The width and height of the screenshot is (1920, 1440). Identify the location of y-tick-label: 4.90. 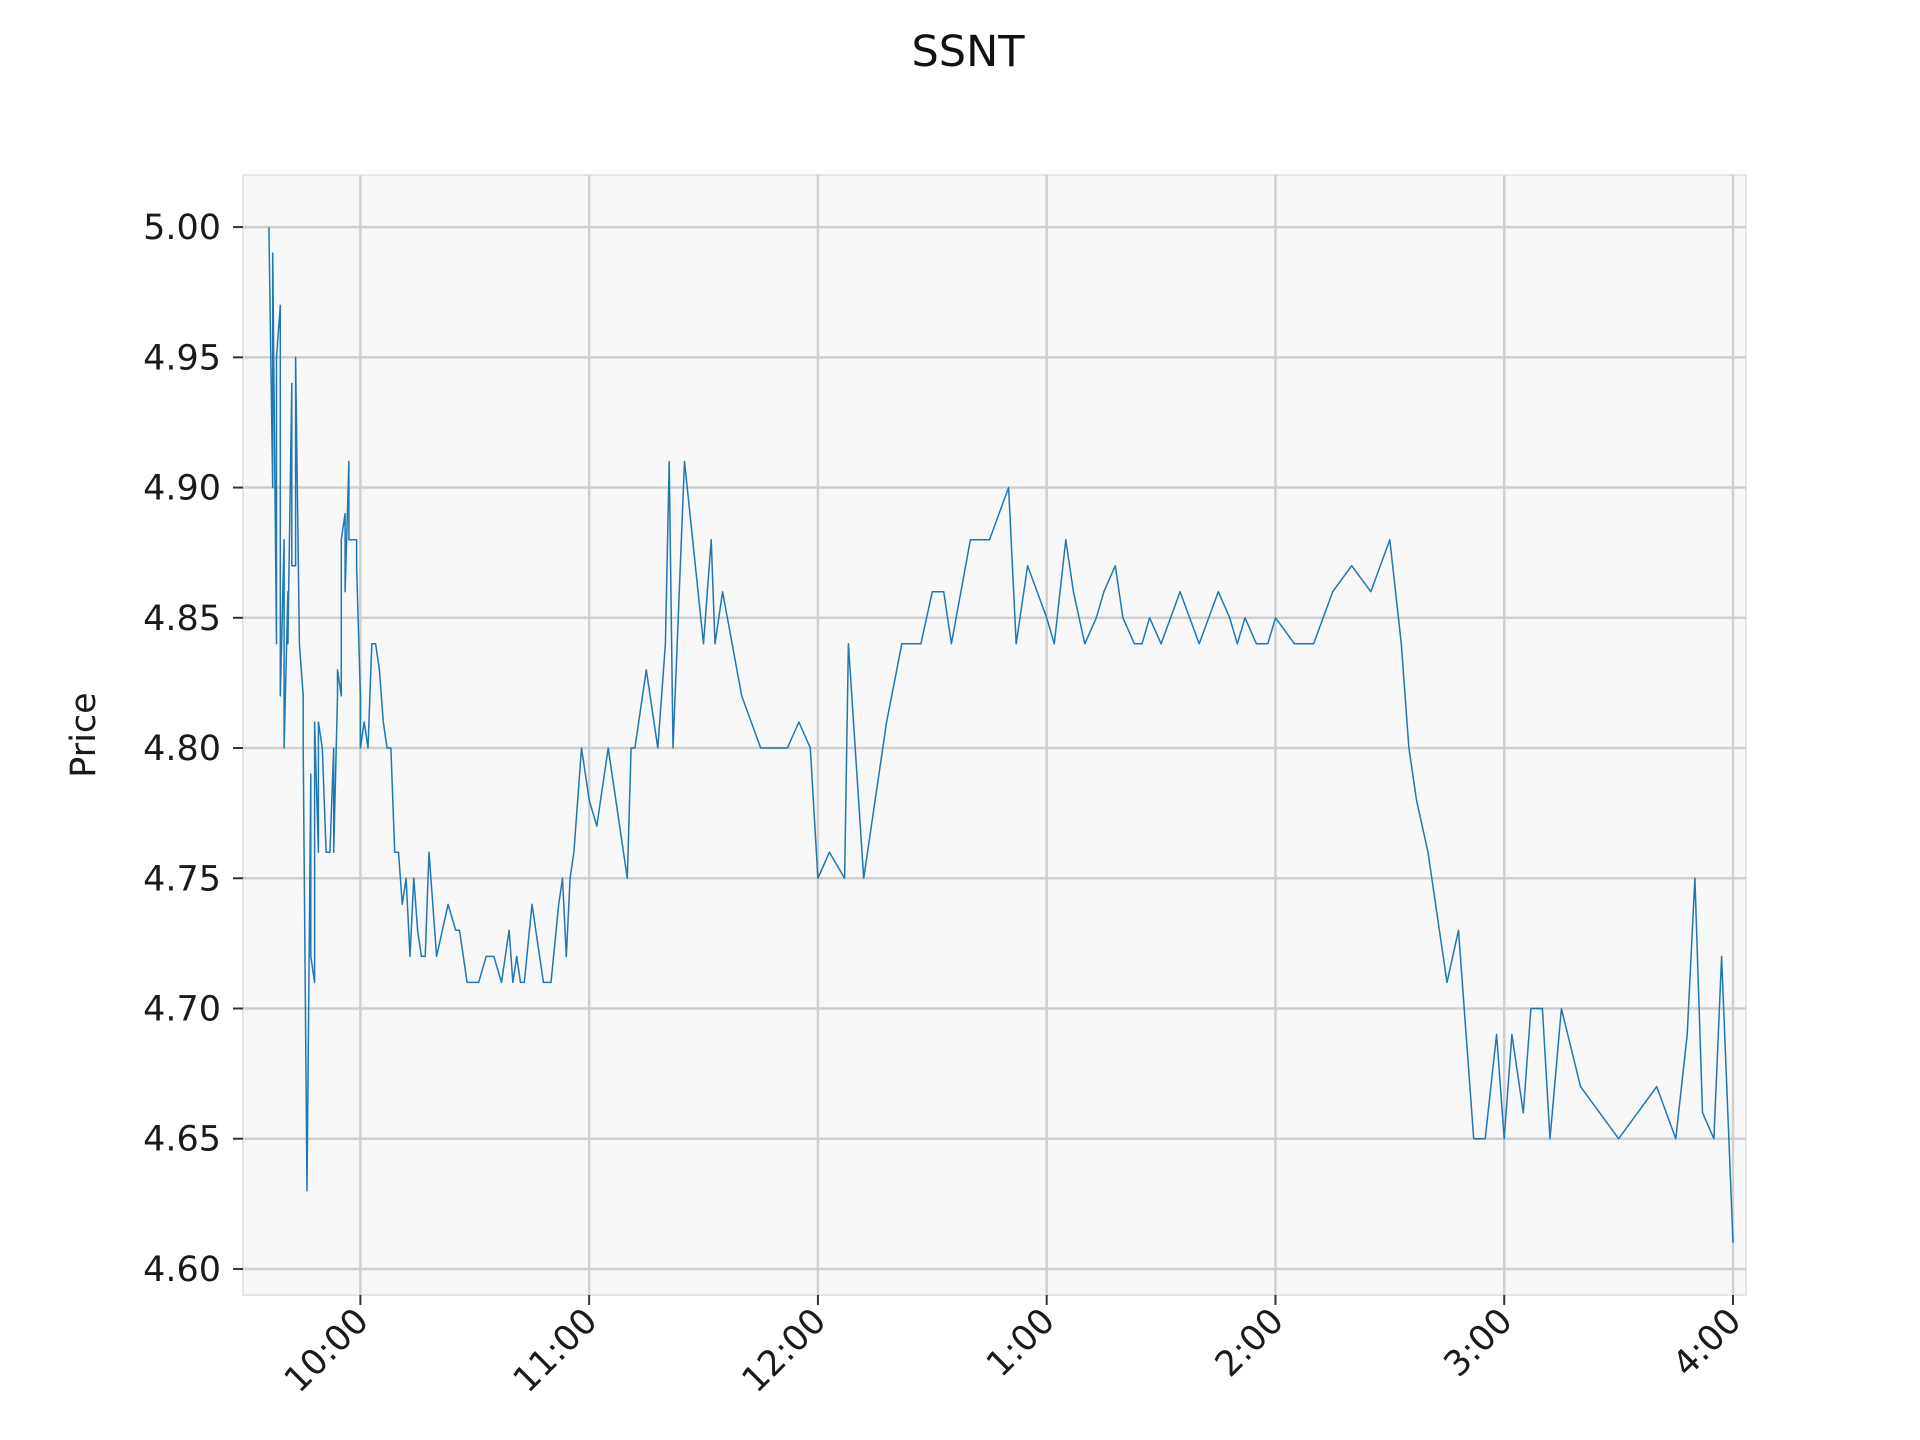
(182, 489).